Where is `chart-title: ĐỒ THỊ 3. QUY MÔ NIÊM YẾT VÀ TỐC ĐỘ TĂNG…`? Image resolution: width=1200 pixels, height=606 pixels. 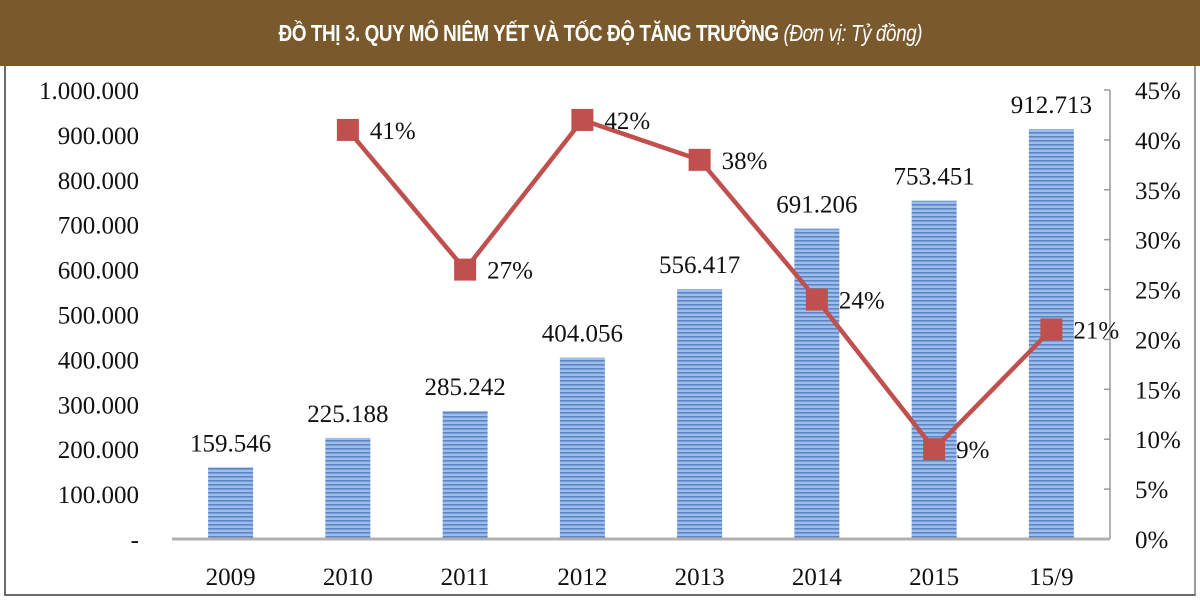
chart-title: ĐỒ THỊ 3. QUY MÔ NIÊM YẾT VÀ TỐC ĐỘ TĂNG… is located at coordinates (600, 33).